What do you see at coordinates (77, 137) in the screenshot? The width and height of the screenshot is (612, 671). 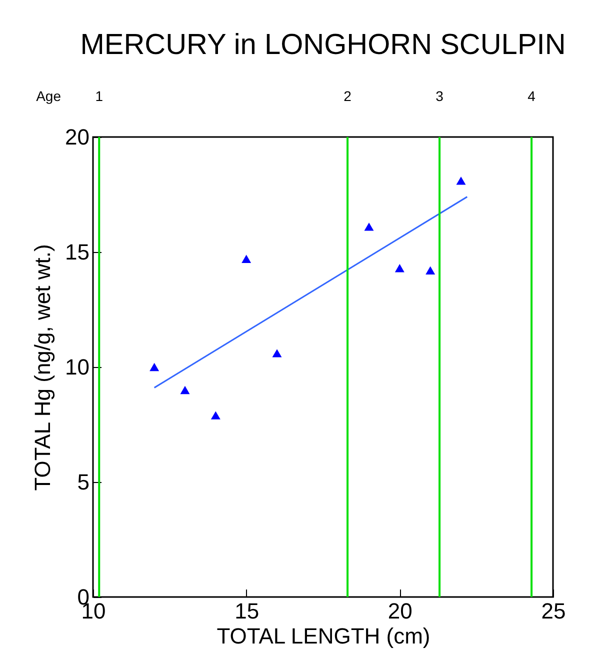 I see `y-tick-label: 20` at bounding box center [77, 137].